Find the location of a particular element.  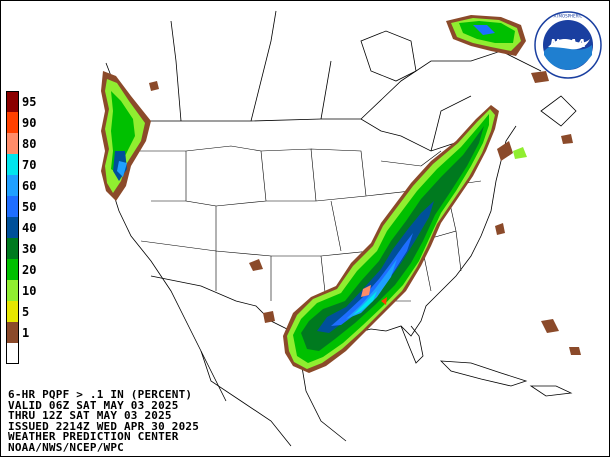

legend-label: 30 is located at coordinates (29, 249).